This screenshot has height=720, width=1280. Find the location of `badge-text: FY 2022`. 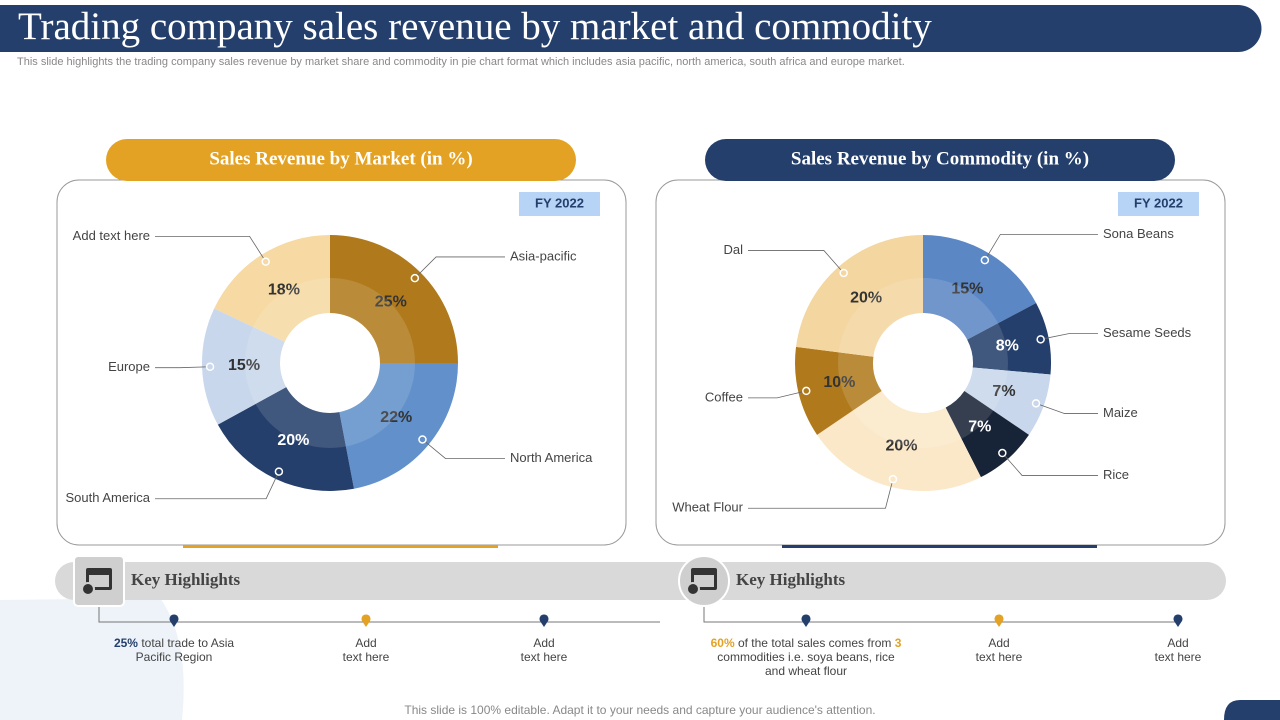

badge-text: FY 2022 is located at coordinates (1158, 202).